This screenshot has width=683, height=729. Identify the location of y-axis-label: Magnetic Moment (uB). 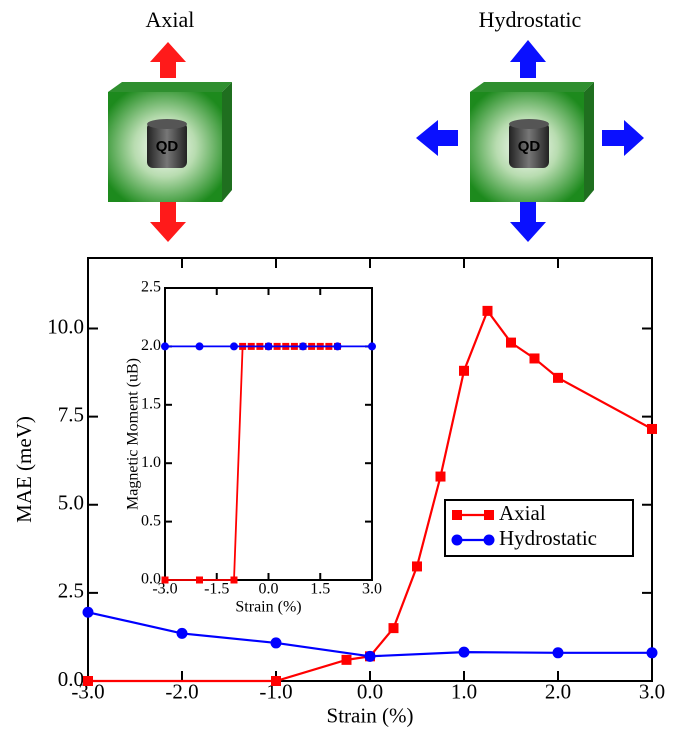
(133, 434).